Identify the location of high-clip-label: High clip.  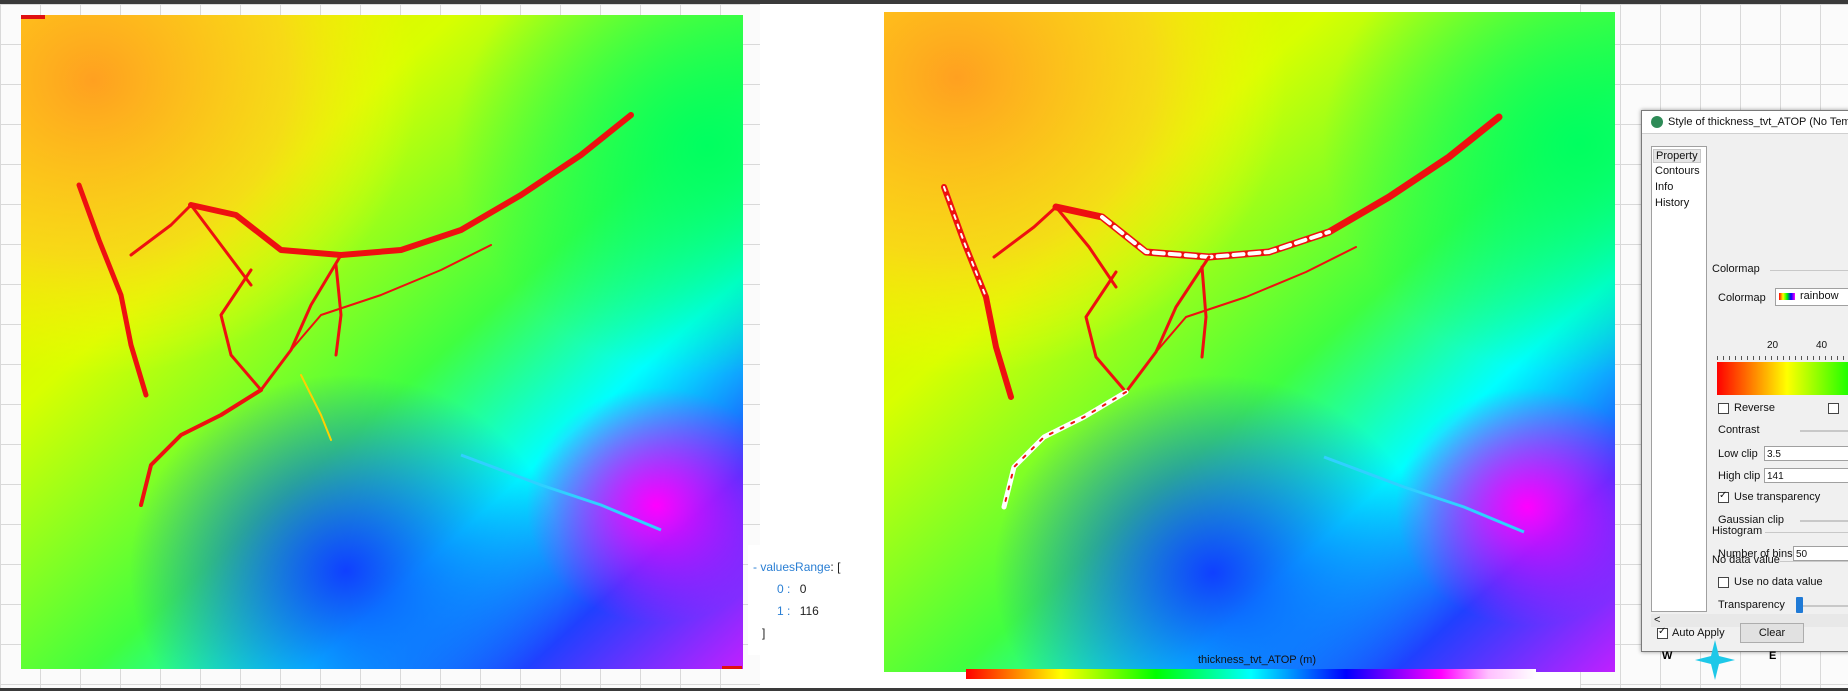
(1739, 476).